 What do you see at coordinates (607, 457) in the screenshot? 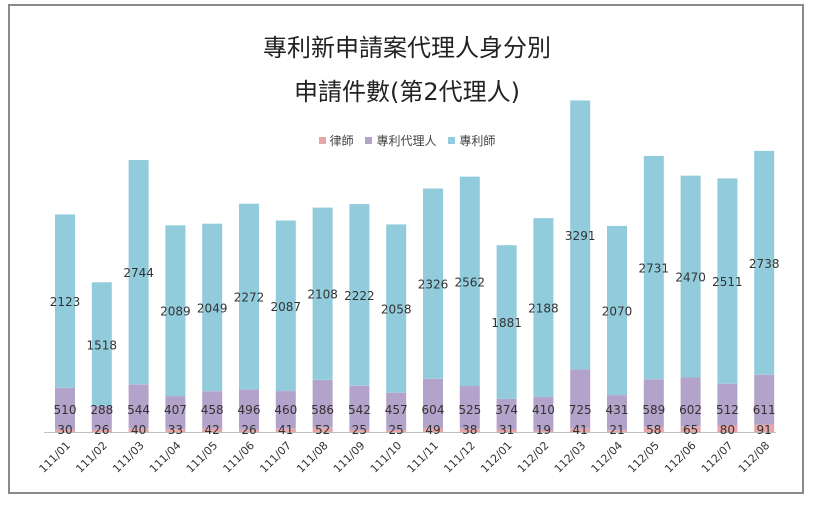
I see `x-tick-label: 112/04` at bounding box center [607, 457].